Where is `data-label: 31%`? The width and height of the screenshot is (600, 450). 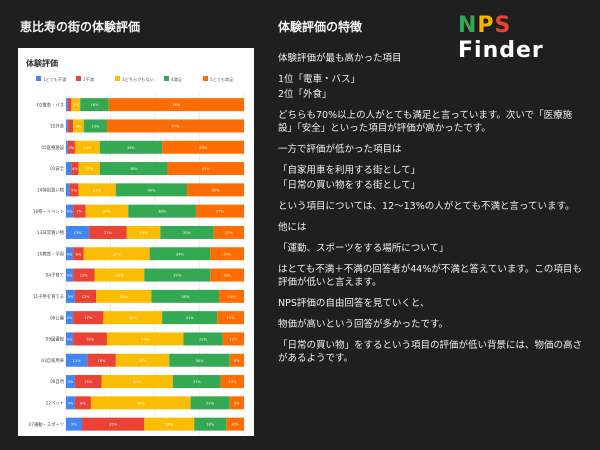
data-label: 31% is located at coordinates (190, 318).